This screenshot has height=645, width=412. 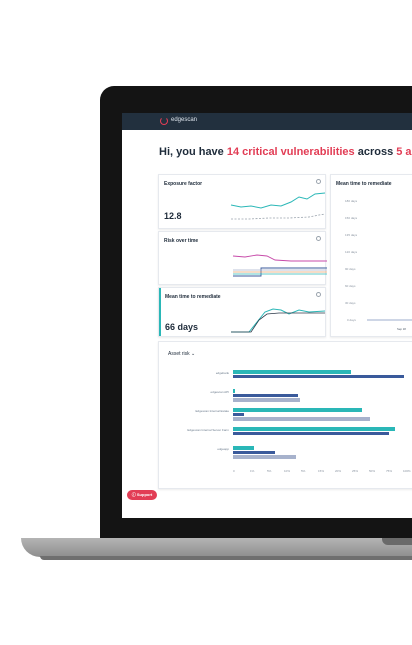 I want to click on asset-label: edgebank, so click(x=222, y=373).